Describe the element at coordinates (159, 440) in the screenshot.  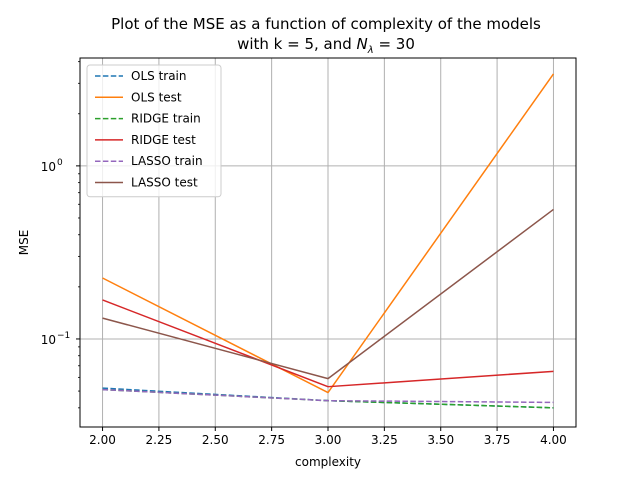
I see `x-tick-label: 2.25` at that location.